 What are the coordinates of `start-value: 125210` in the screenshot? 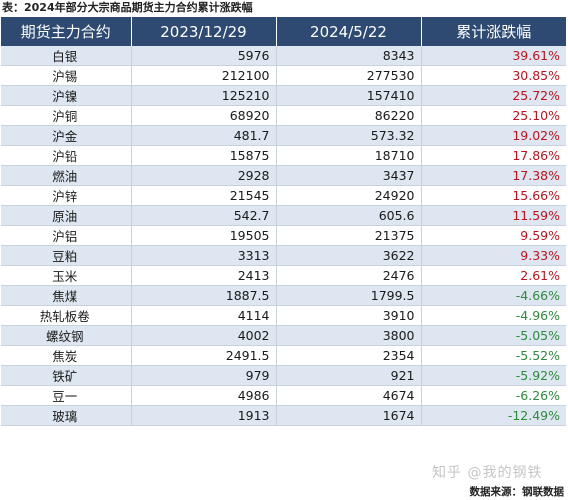 It's located at (204, 95).